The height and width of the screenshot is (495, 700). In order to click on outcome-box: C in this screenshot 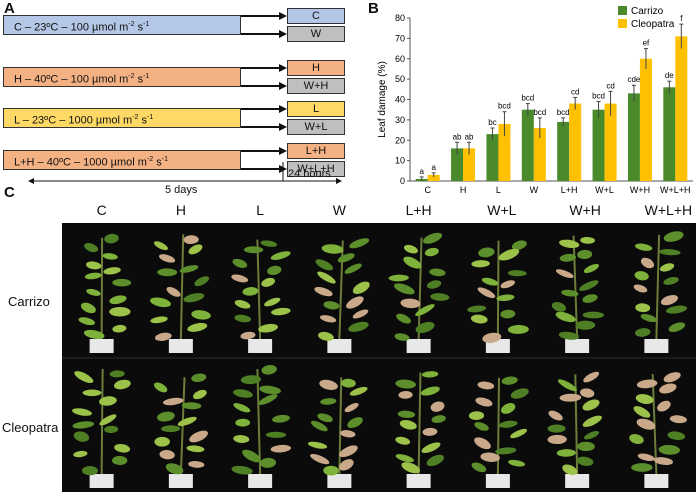, I will do `click(316, 16)`.